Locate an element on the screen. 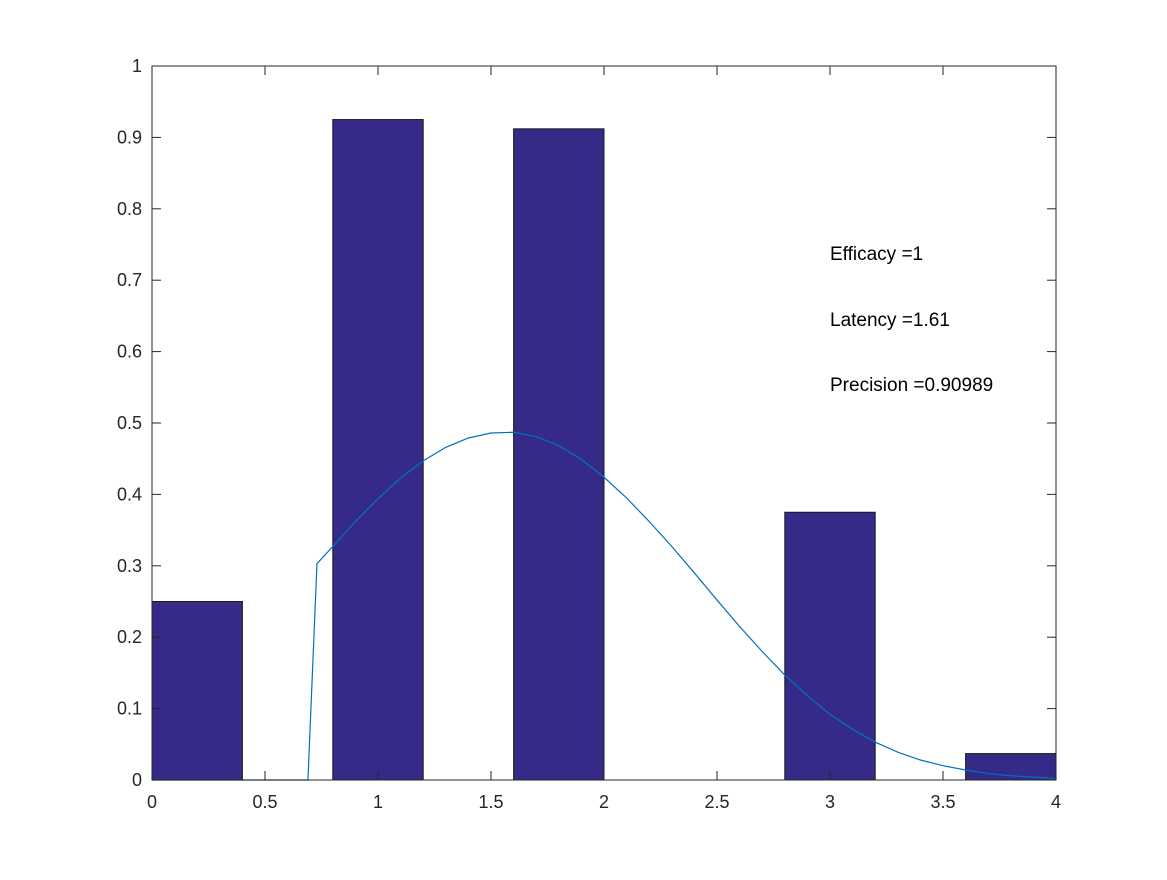  x-tick-label-1: 0.5 is located at coordinates (264, 802).